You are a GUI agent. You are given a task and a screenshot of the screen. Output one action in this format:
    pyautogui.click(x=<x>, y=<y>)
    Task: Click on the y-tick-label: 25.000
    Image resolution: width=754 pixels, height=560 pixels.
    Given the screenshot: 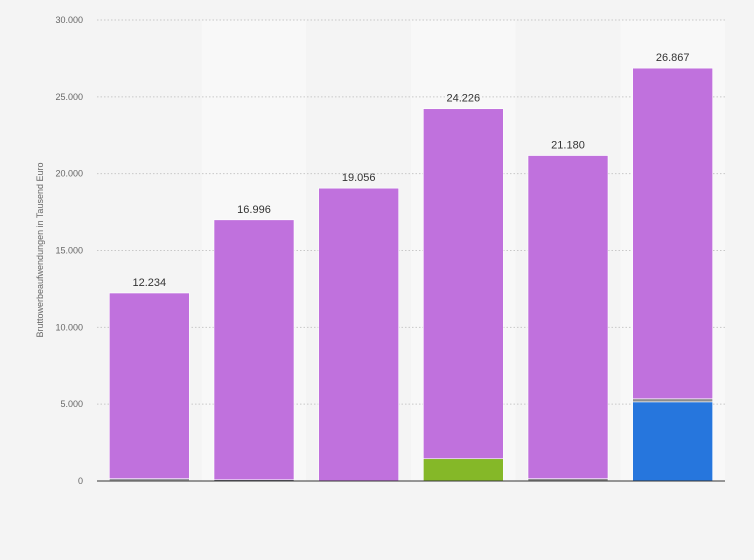 What is the action you would take?
    pyautogui.click(x=69, y=97)
    